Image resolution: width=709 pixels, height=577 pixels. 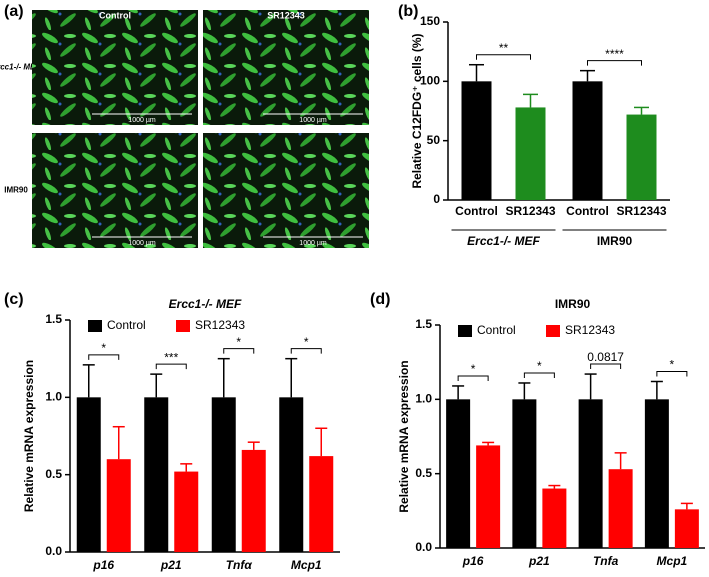 I want to click on y-tick-label: 100, so click(x=430, y=81).